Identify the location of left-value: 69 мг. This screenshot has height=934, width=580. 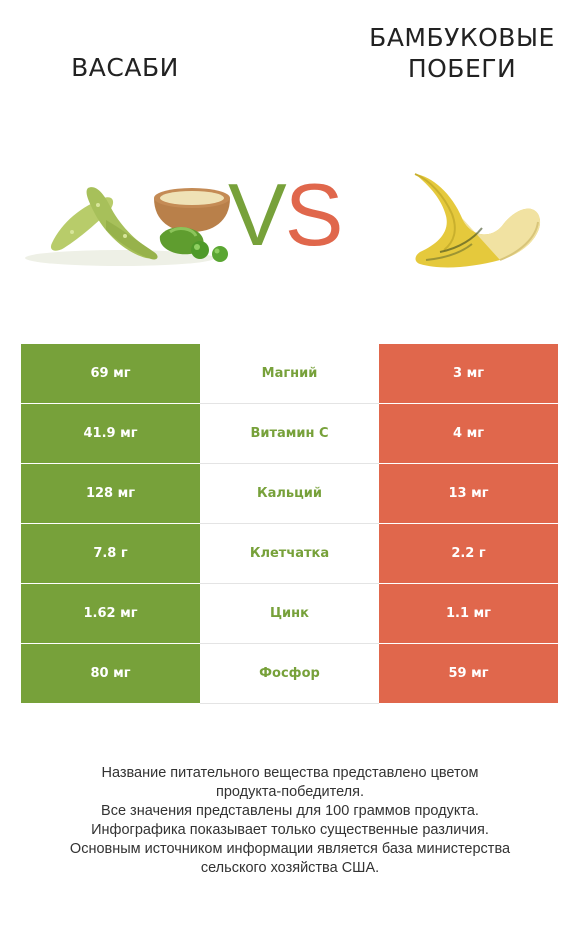
(110, 374).